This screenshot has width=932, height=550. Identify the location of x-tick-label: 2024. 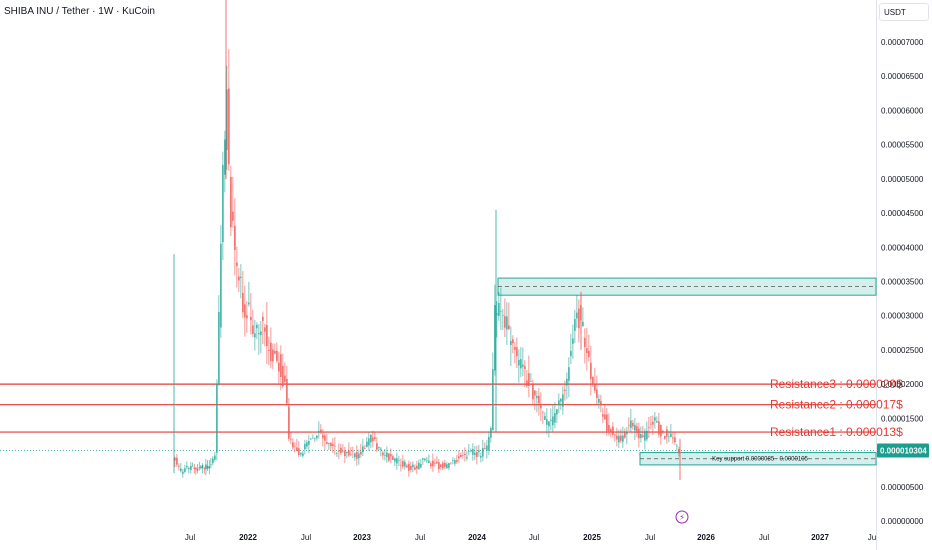
(477, 537).